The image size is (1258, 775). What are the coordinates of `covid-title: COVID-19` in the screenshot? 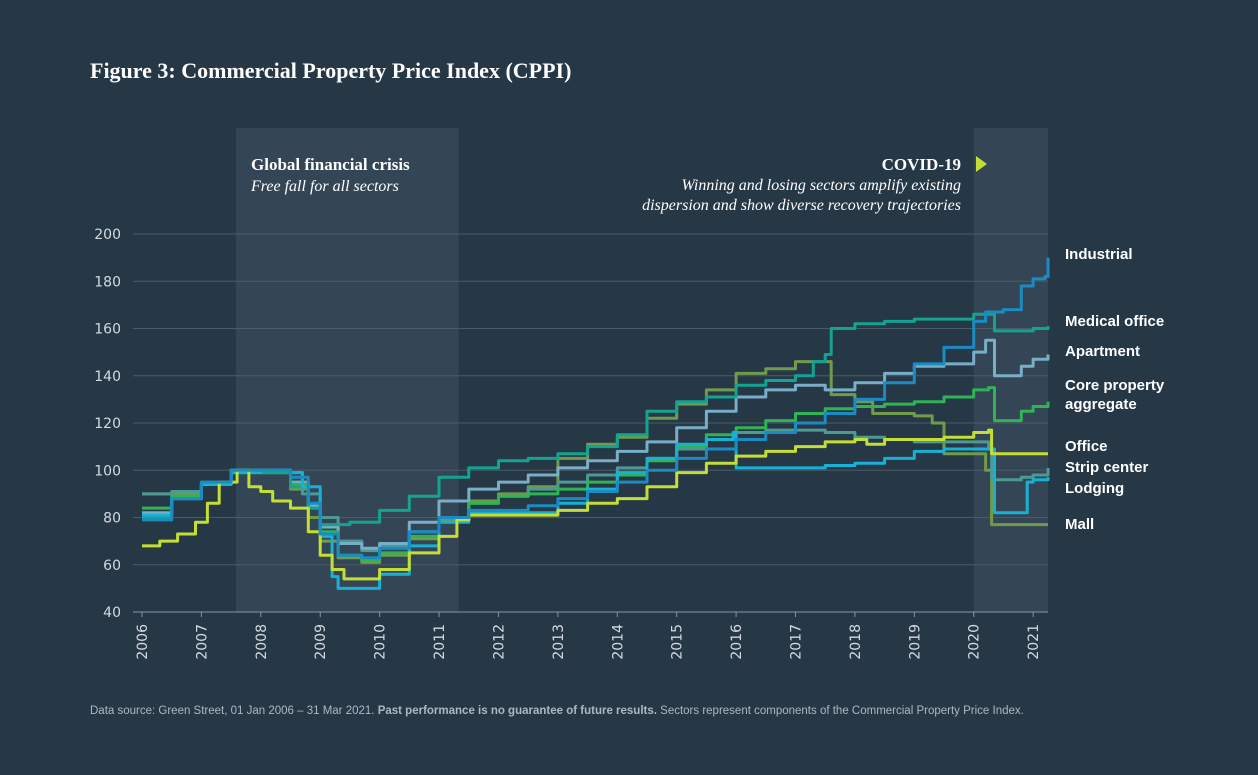 It's located at (921, 164).